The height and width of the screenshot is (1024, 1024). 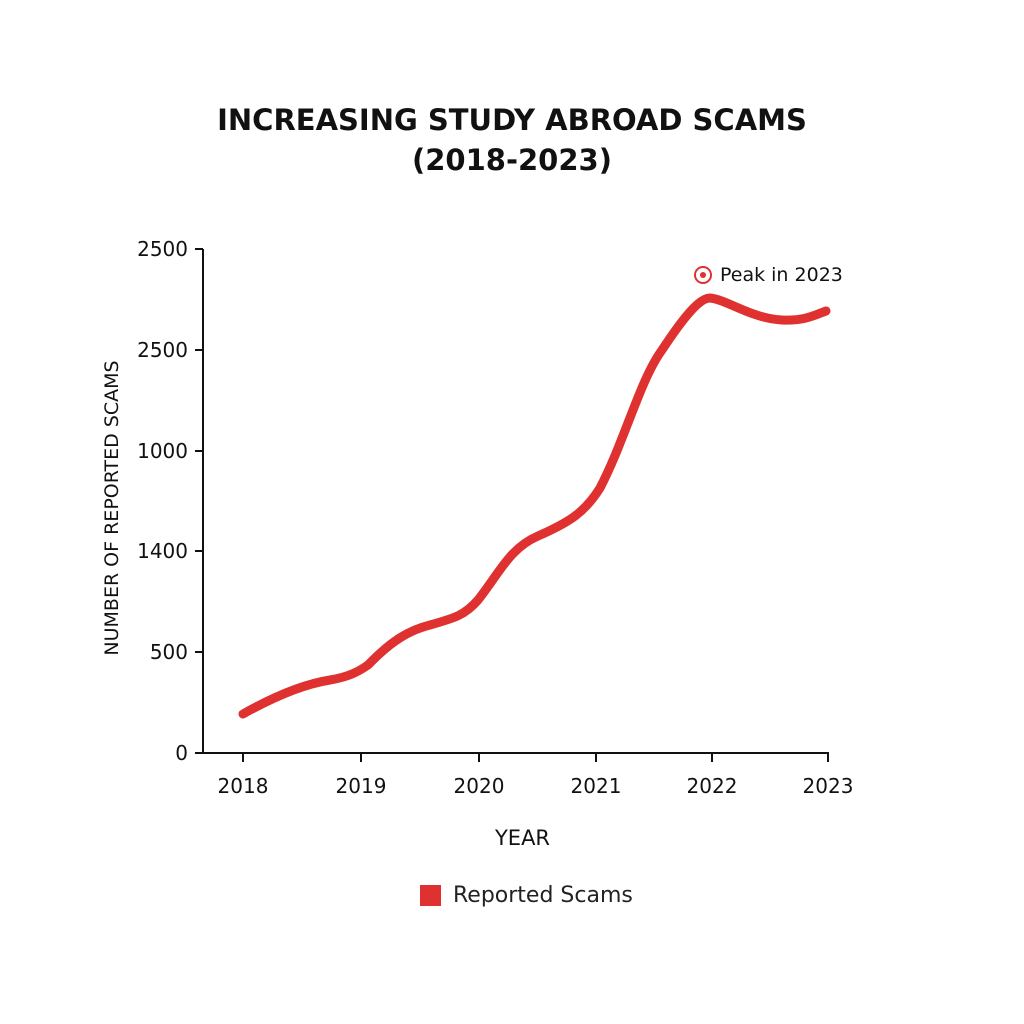 What do you see at coordinates (112, 508) in the screenshot?
I see `y-axis-label: NUMBER OF REPORTED SCAMS` at bounding box center [112, 508].